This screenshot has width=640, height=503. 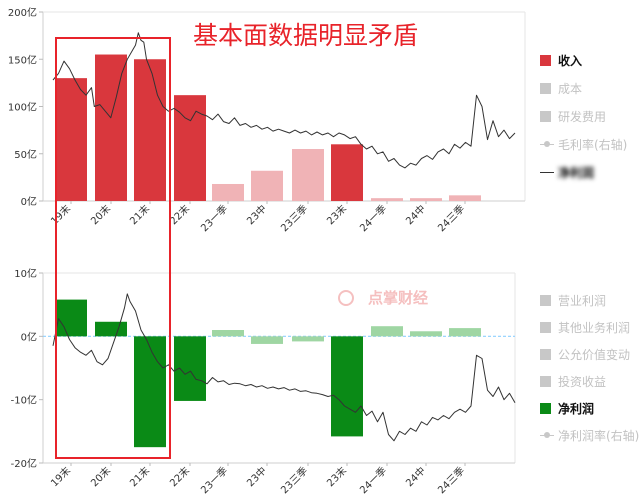 I want to click on revenue-xtick-label: 23三季, so click(x=294, y=219).